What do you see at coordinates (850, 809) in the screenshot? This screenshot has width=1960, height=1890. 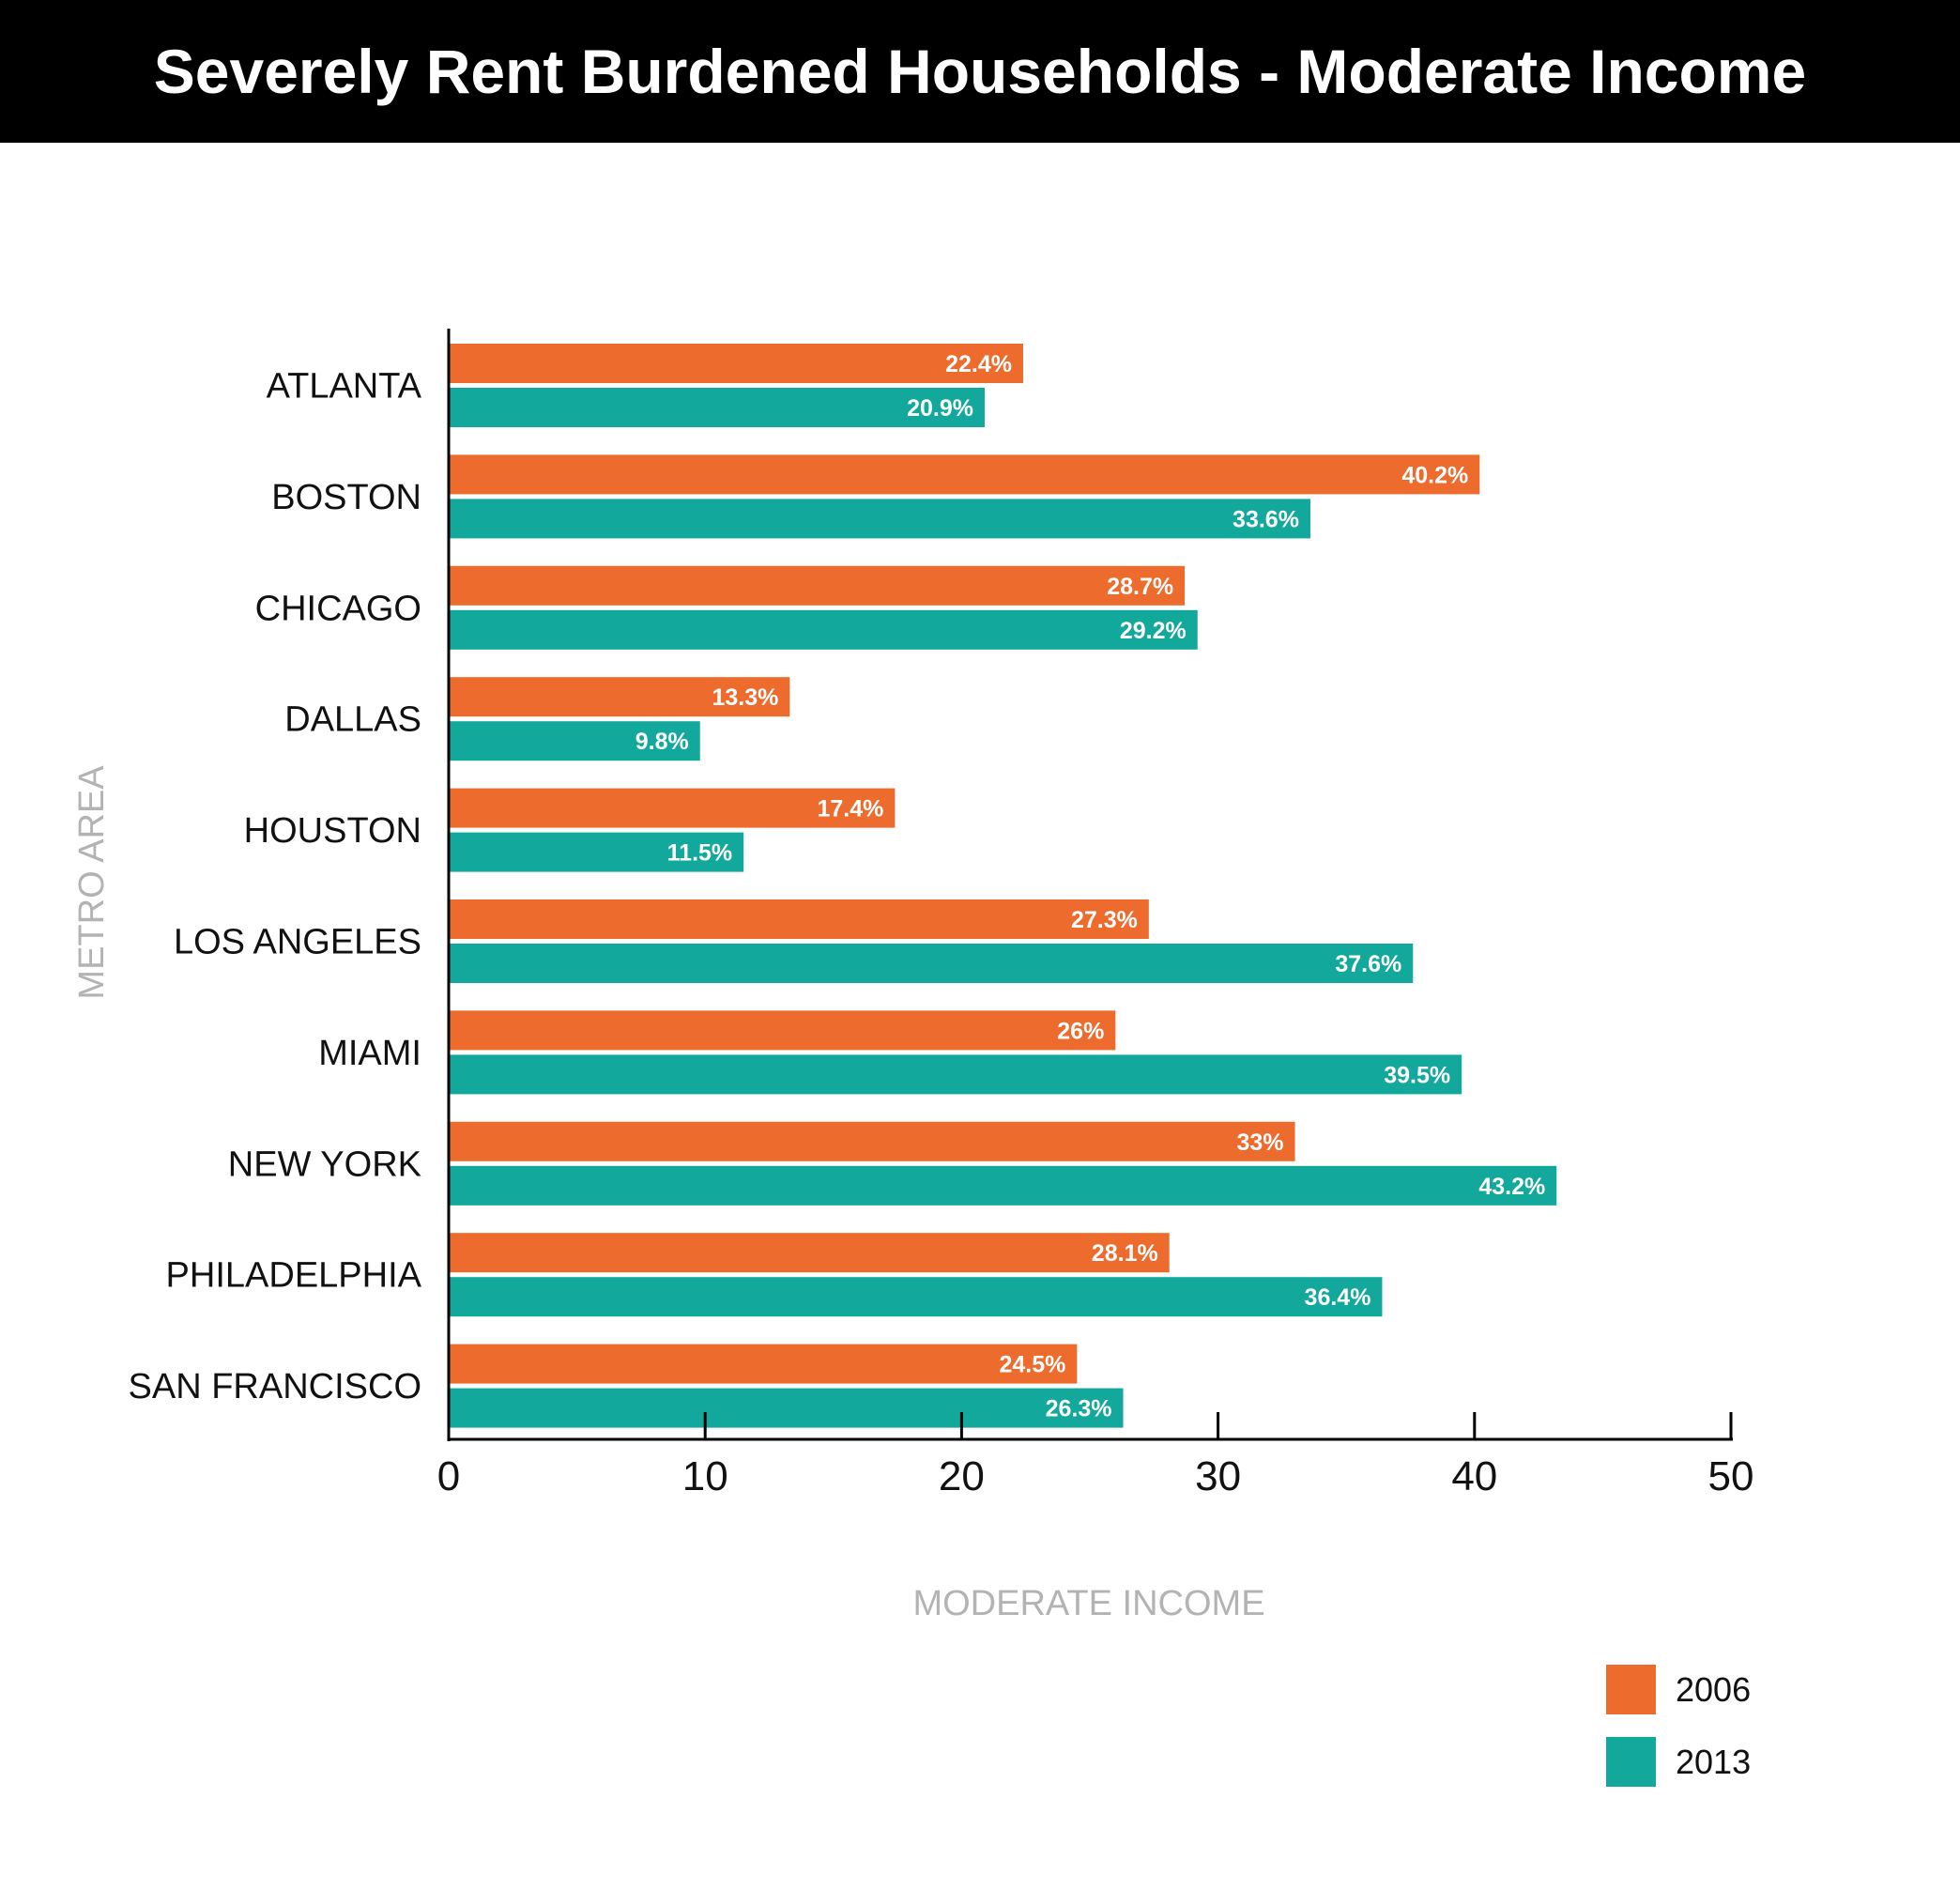 I see `data-label: 17.4%` at bounding box center [850, 809].